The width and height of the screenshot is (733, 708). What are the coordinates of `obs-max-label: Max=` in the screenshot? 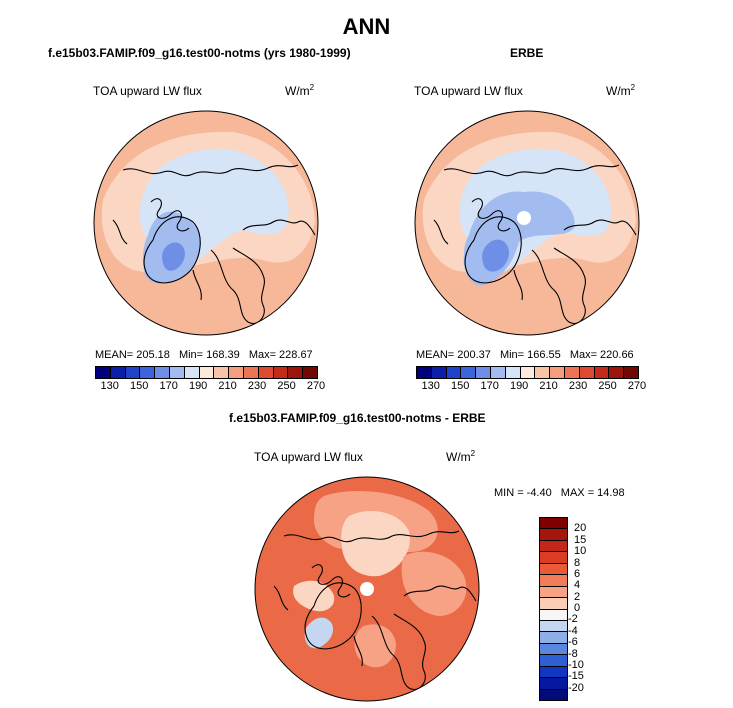 It's located at (583, 355).